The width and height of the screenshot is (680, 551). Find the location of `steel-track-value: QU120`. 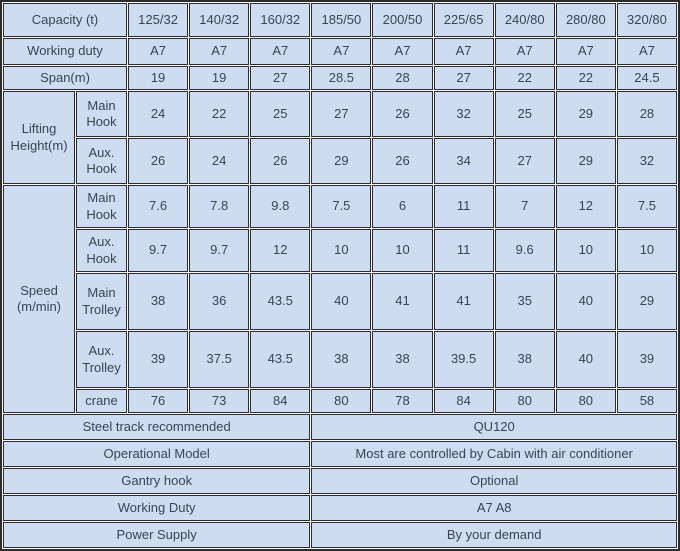

steel-track-value: QU120 is located at coordinates (494, 427).